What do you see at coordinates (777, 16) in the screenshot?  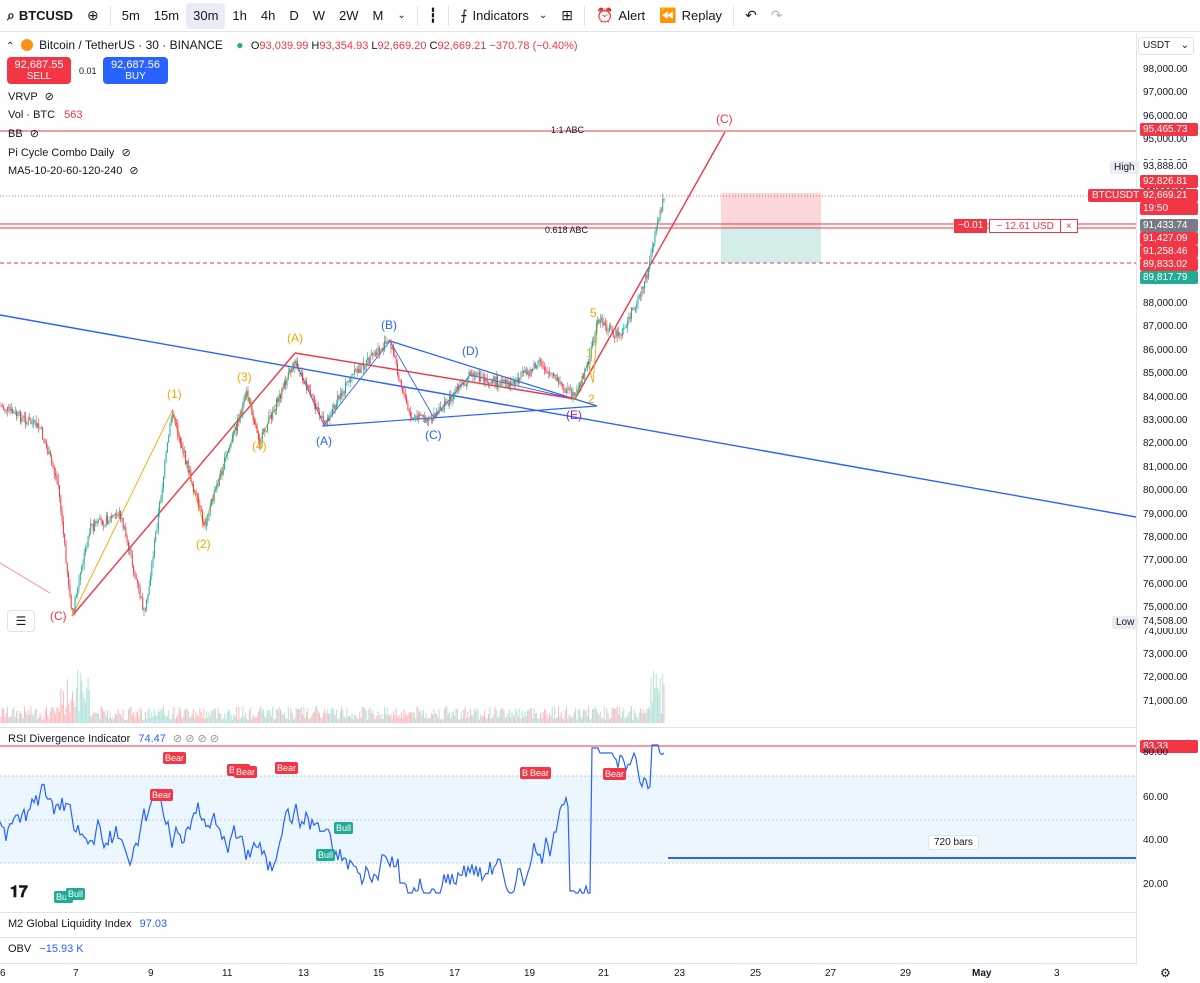 I see `redo-button: ↷` at bounding box center [777, 16].